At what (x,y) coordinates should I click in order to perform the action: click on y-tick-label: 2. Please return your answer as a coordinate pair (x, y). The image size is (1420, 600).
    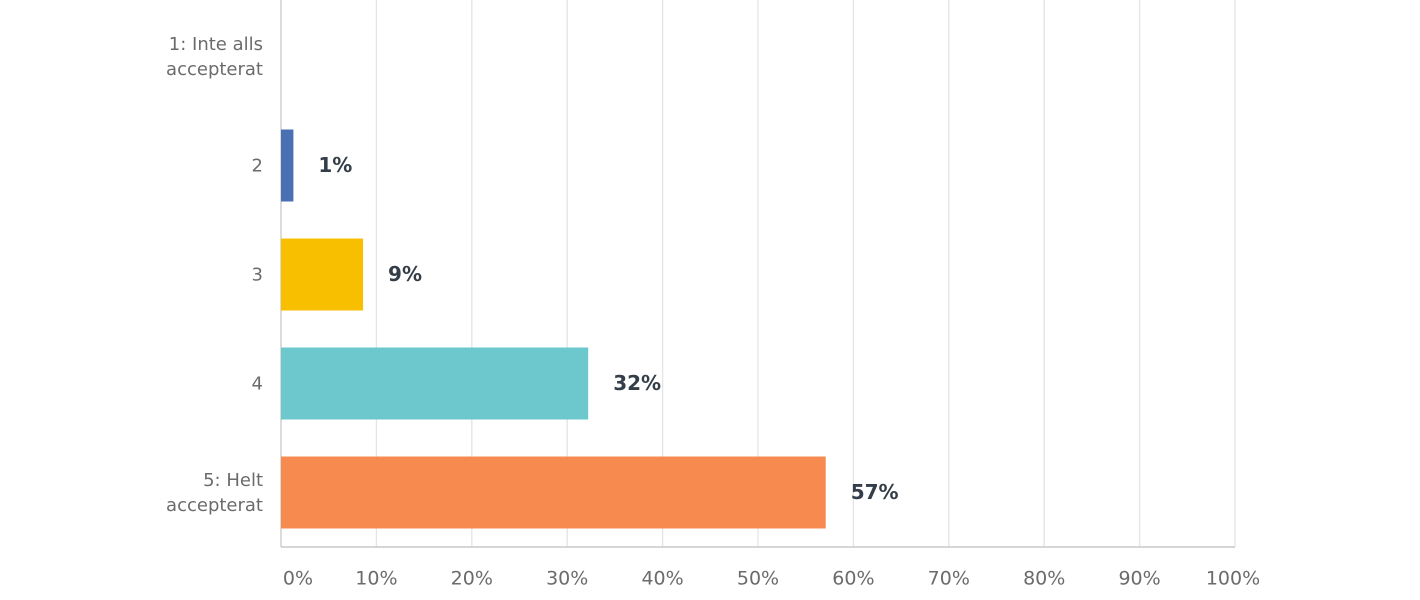
    Looking at the image, I should click on (257, 165).